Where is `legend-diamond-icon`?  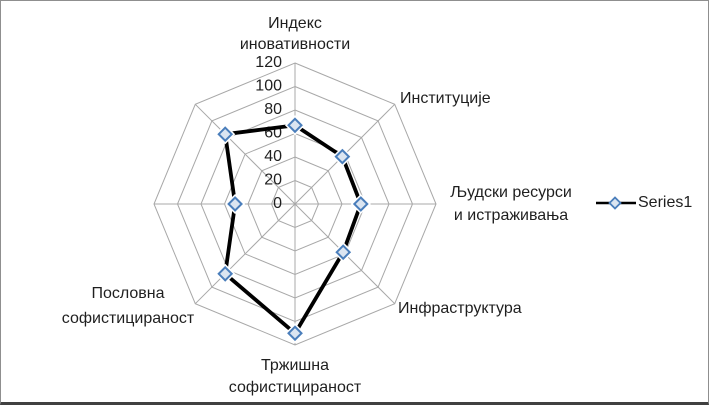 legend-diamond-icon is located at coordinates (615, 203).